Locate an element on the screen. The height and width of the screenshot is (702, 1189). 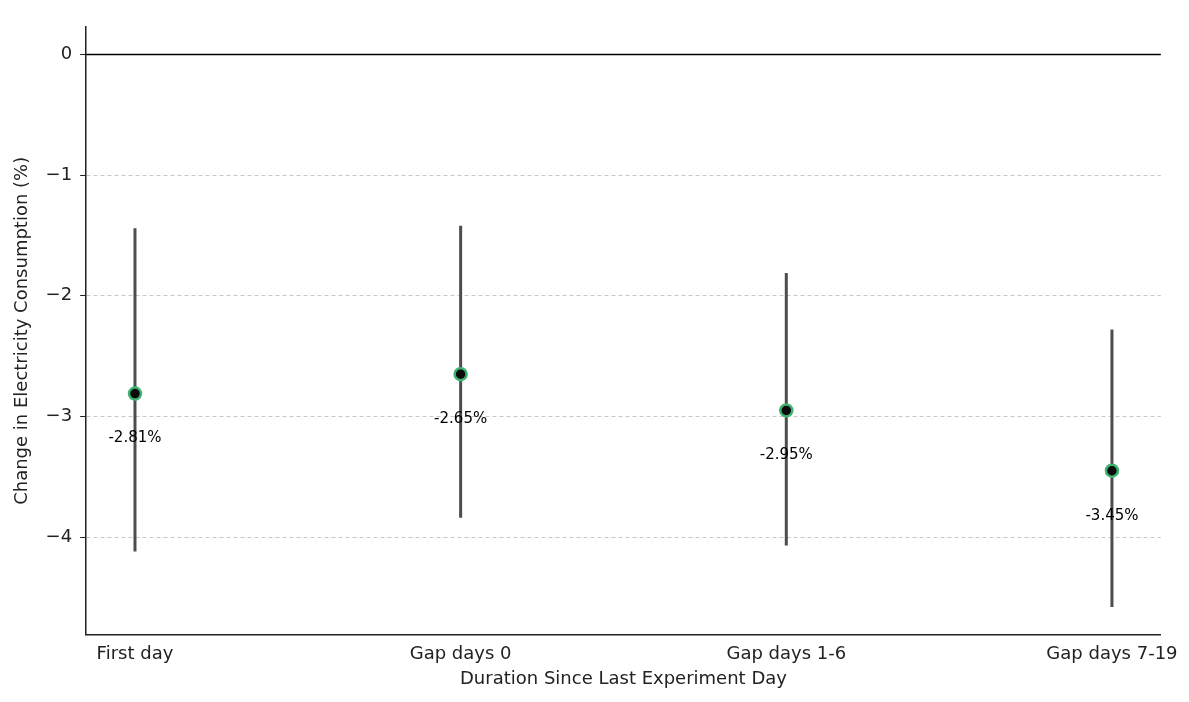
y-axis-title: Change in Electricity Consumption (%) is located at coordinates (21, 330).